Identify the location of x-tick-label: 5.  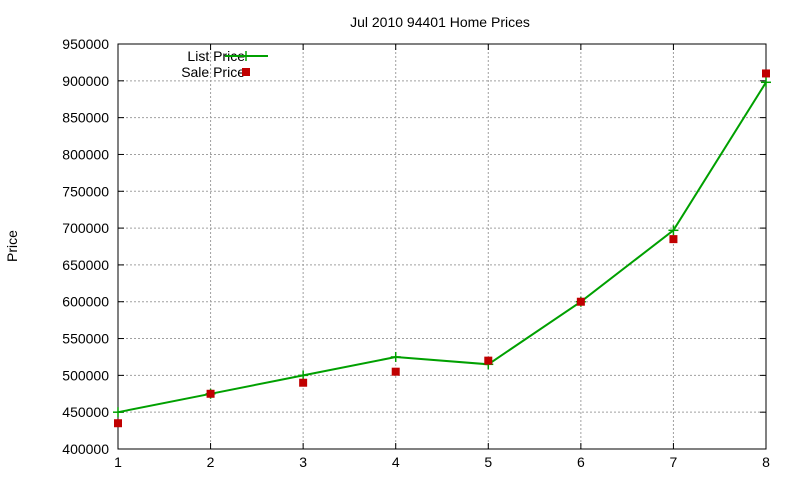
(488, 462).